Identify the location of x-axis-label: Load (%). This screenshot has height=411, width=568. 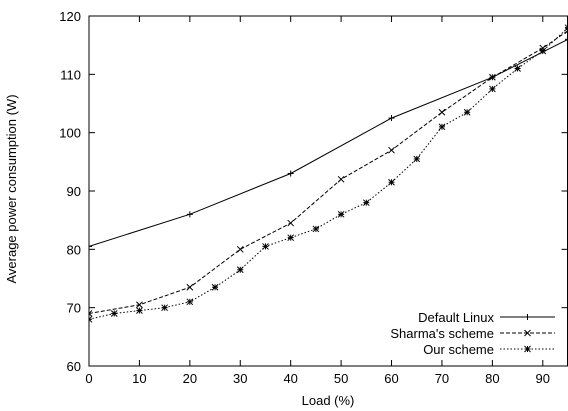
(328, 400).